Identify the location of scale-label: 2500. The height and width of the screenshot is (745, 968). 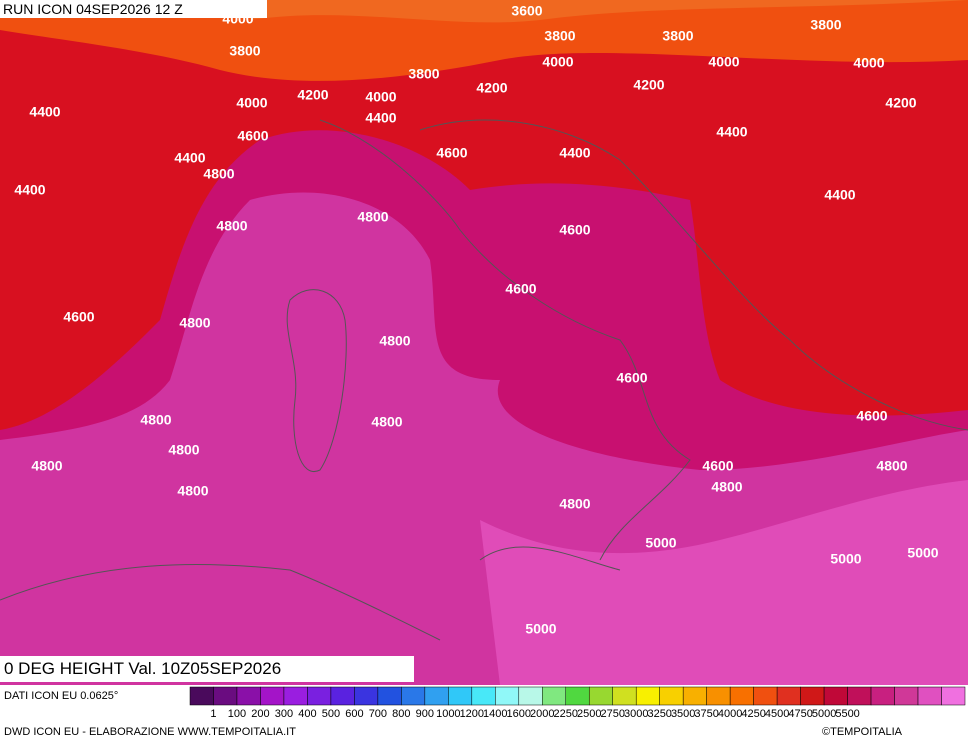
(589, 714).